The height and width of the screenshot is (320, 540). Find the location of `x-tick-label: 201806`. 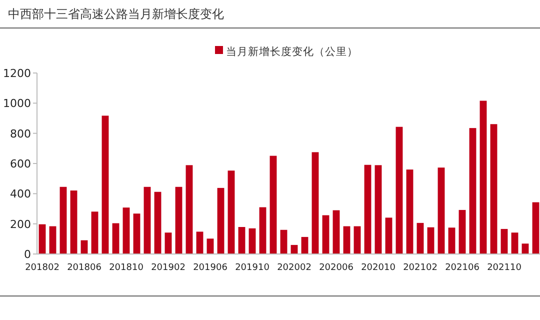

x-tick-label: 201806 is located at coordinates (84, 268).